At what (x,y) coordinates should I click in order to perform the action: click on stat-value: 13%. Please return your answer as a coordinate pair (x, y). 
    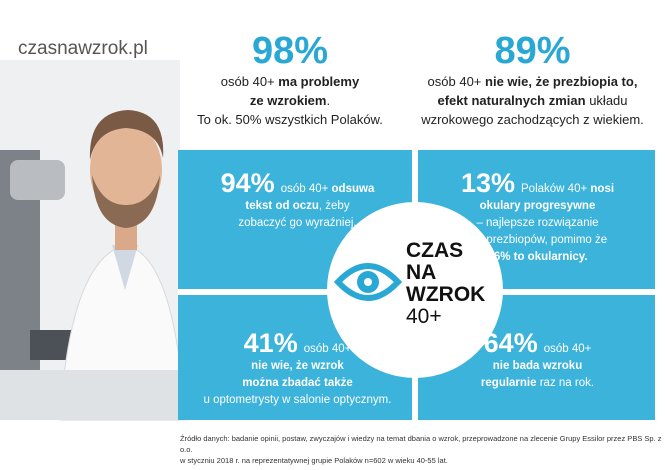
    Looking at the image, I should click on (488, 183).